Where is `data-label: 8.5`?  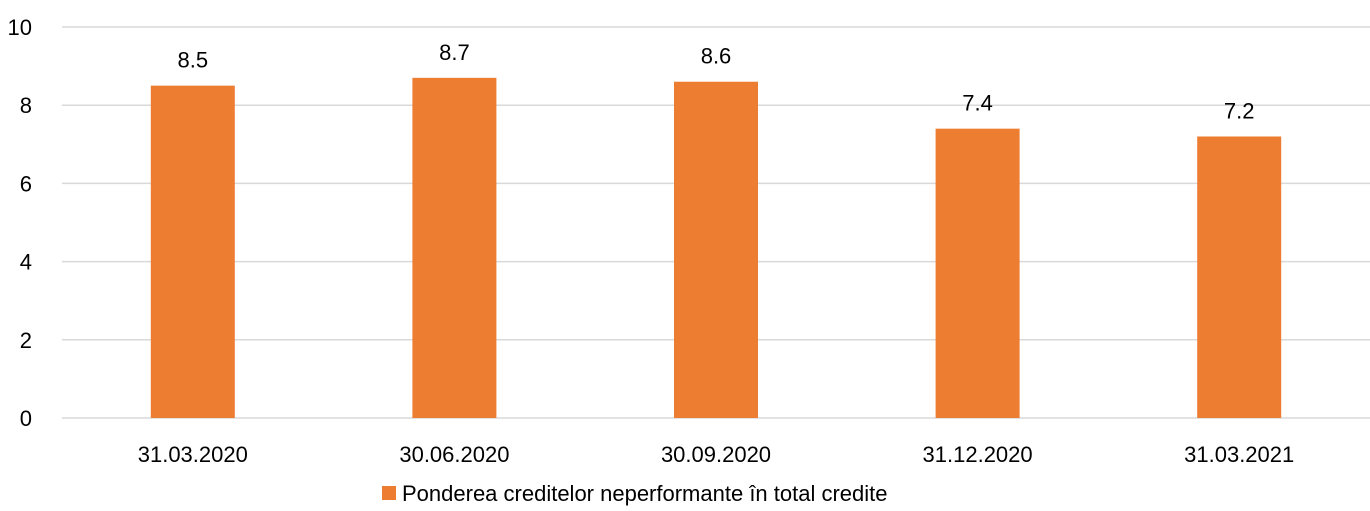 data-label: 8.5 is located at coordinates (193, 60).